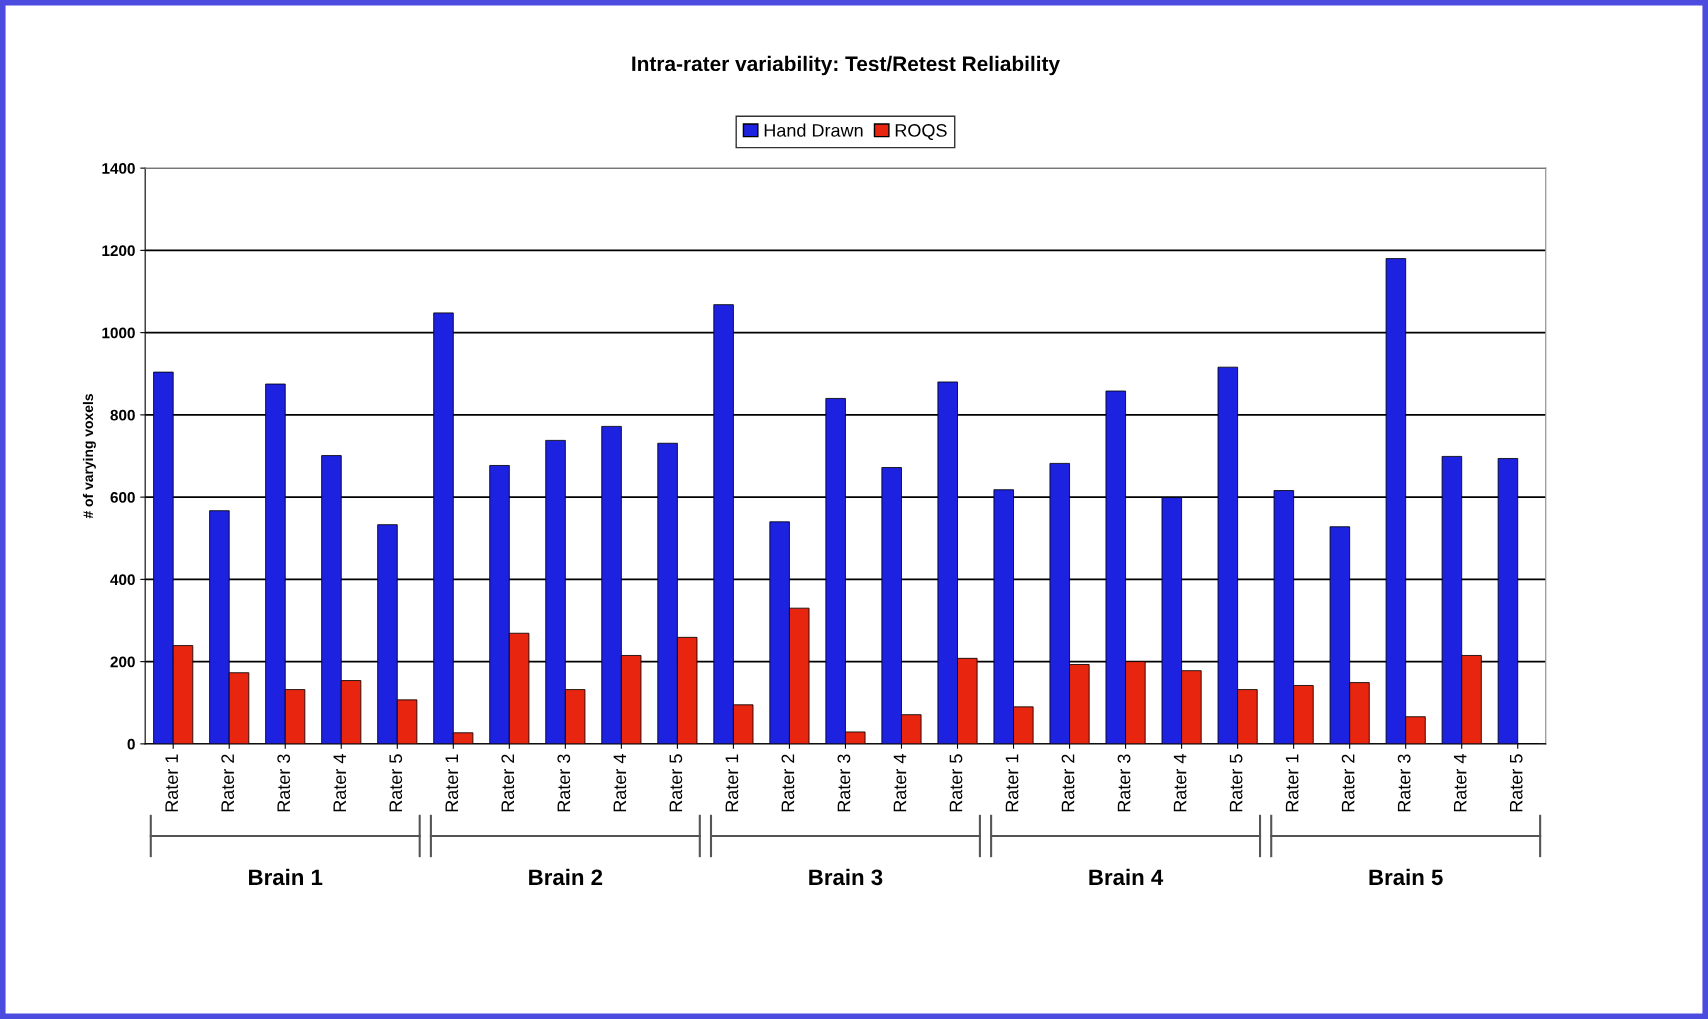  What do you see at coordinates (813, 130) in the screenshot?
I see `legend-label: Hand Drawn` at bounding box center [813, 130].